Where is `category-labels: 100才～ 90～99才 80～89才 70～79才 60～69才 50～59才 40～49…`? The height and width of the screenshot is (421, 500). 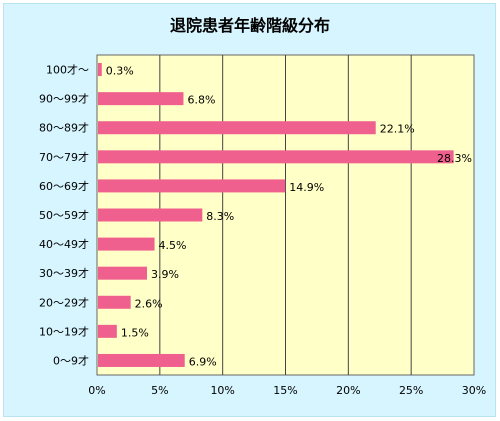
category-labels: 100才～ 90～99才 80～89才 70～79才 60～69才 50～59才 40～49… is located at coordinates (64, 215).